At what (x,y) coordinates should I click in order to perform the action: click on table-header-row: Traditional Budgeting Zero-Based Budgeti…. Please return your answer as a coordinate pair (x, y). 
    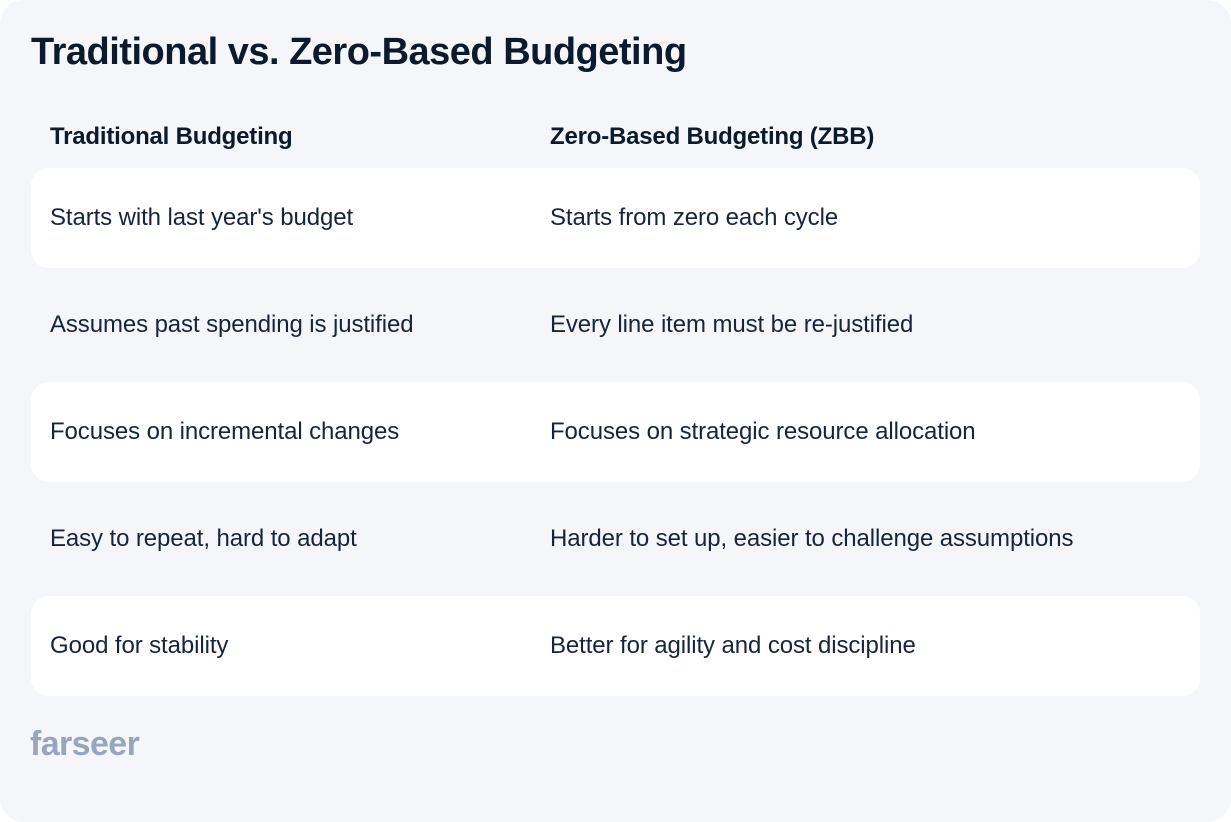
    Looking at the image, I should click on (615, 137).